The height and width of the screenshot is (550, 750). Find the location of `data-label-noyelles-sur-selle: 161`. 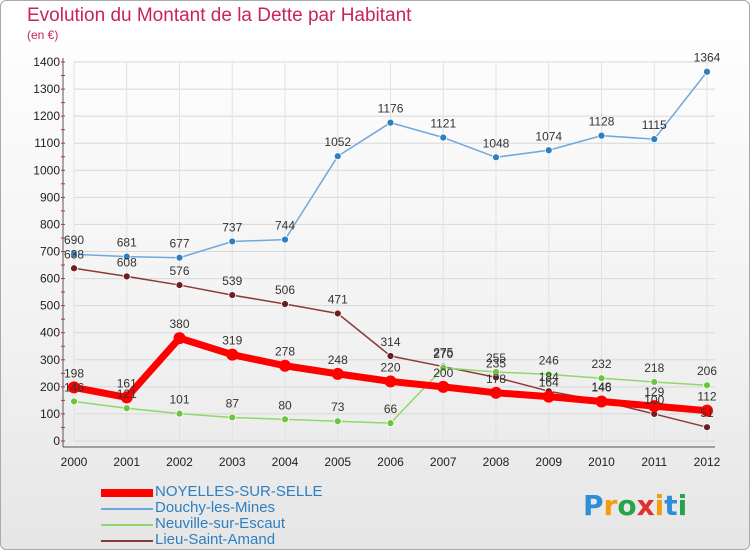

data-label-noyelles-sur-selle: 161 is located at coordinates (127, 383).